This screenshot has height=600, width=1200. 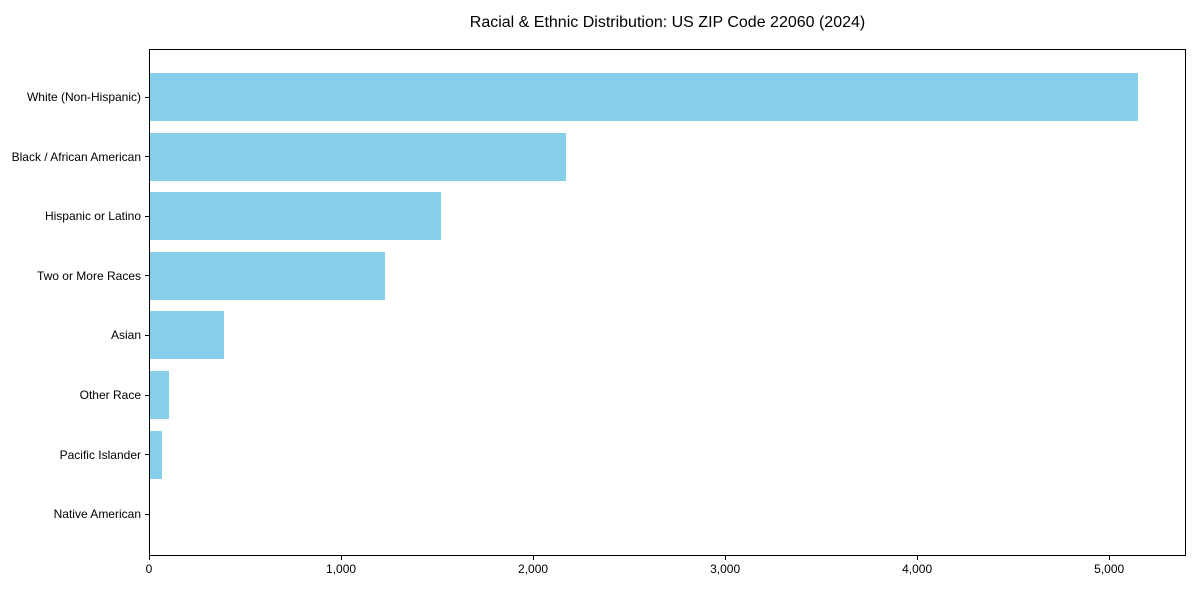 What do you see at coordinates (533, 569) in the screenshot?
I see `x-tick-label: 2,000` at bounding box center [533, 569].